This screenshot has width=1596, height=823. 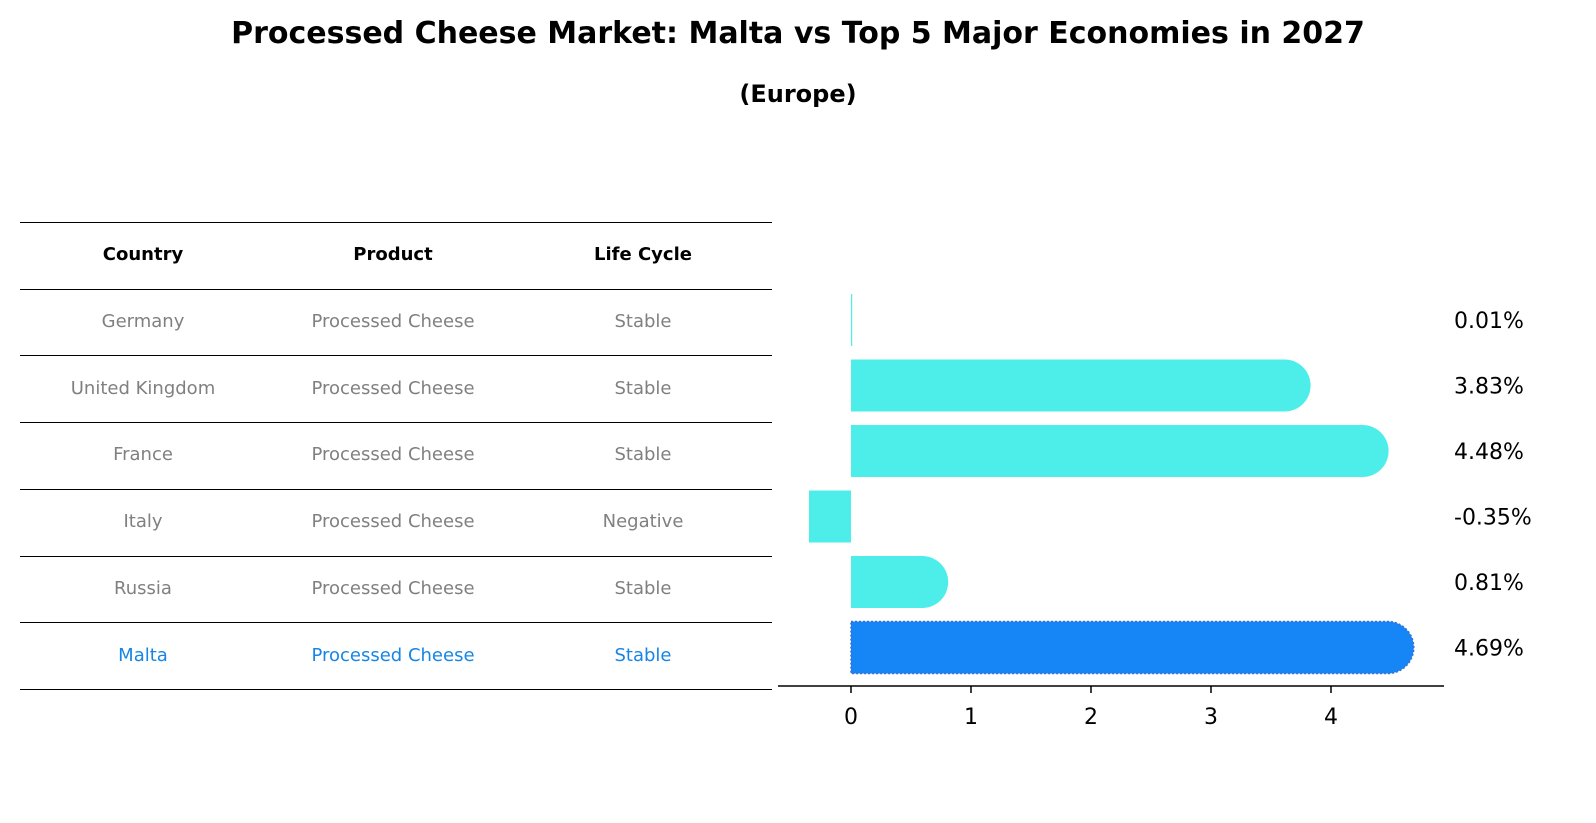 I want to click on bar-value-label: 0.81%, so click(x=1489, y=583).